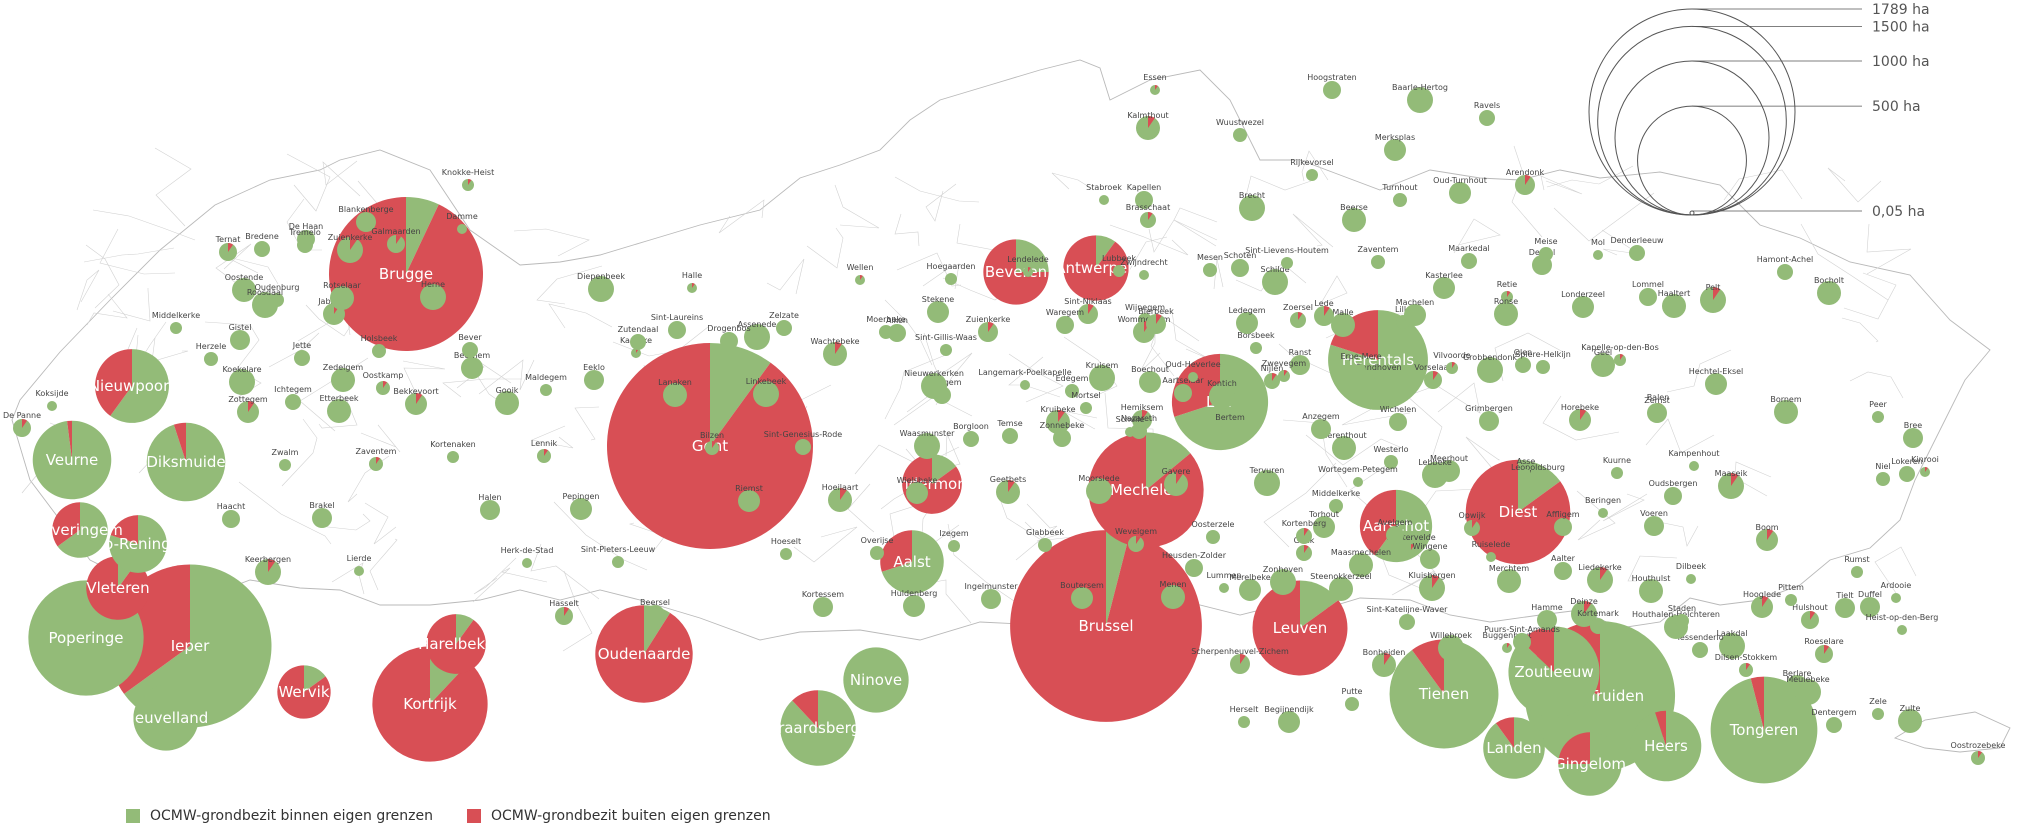 The height and width of the screenshot is (830, 2030). I want to click on pie-gingelom: Gingelom, so click(1590, 764).